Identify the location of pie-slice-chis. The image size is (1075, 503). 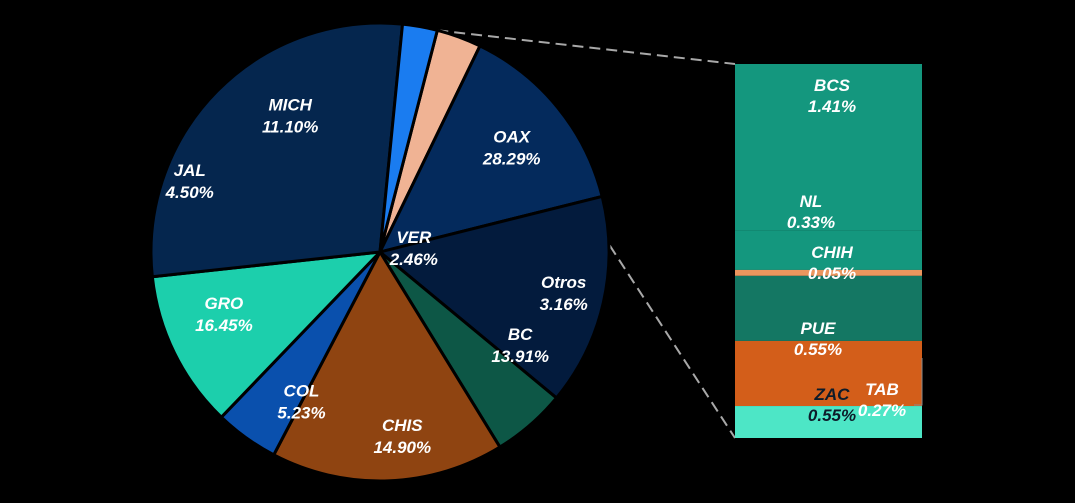
(494, 297).